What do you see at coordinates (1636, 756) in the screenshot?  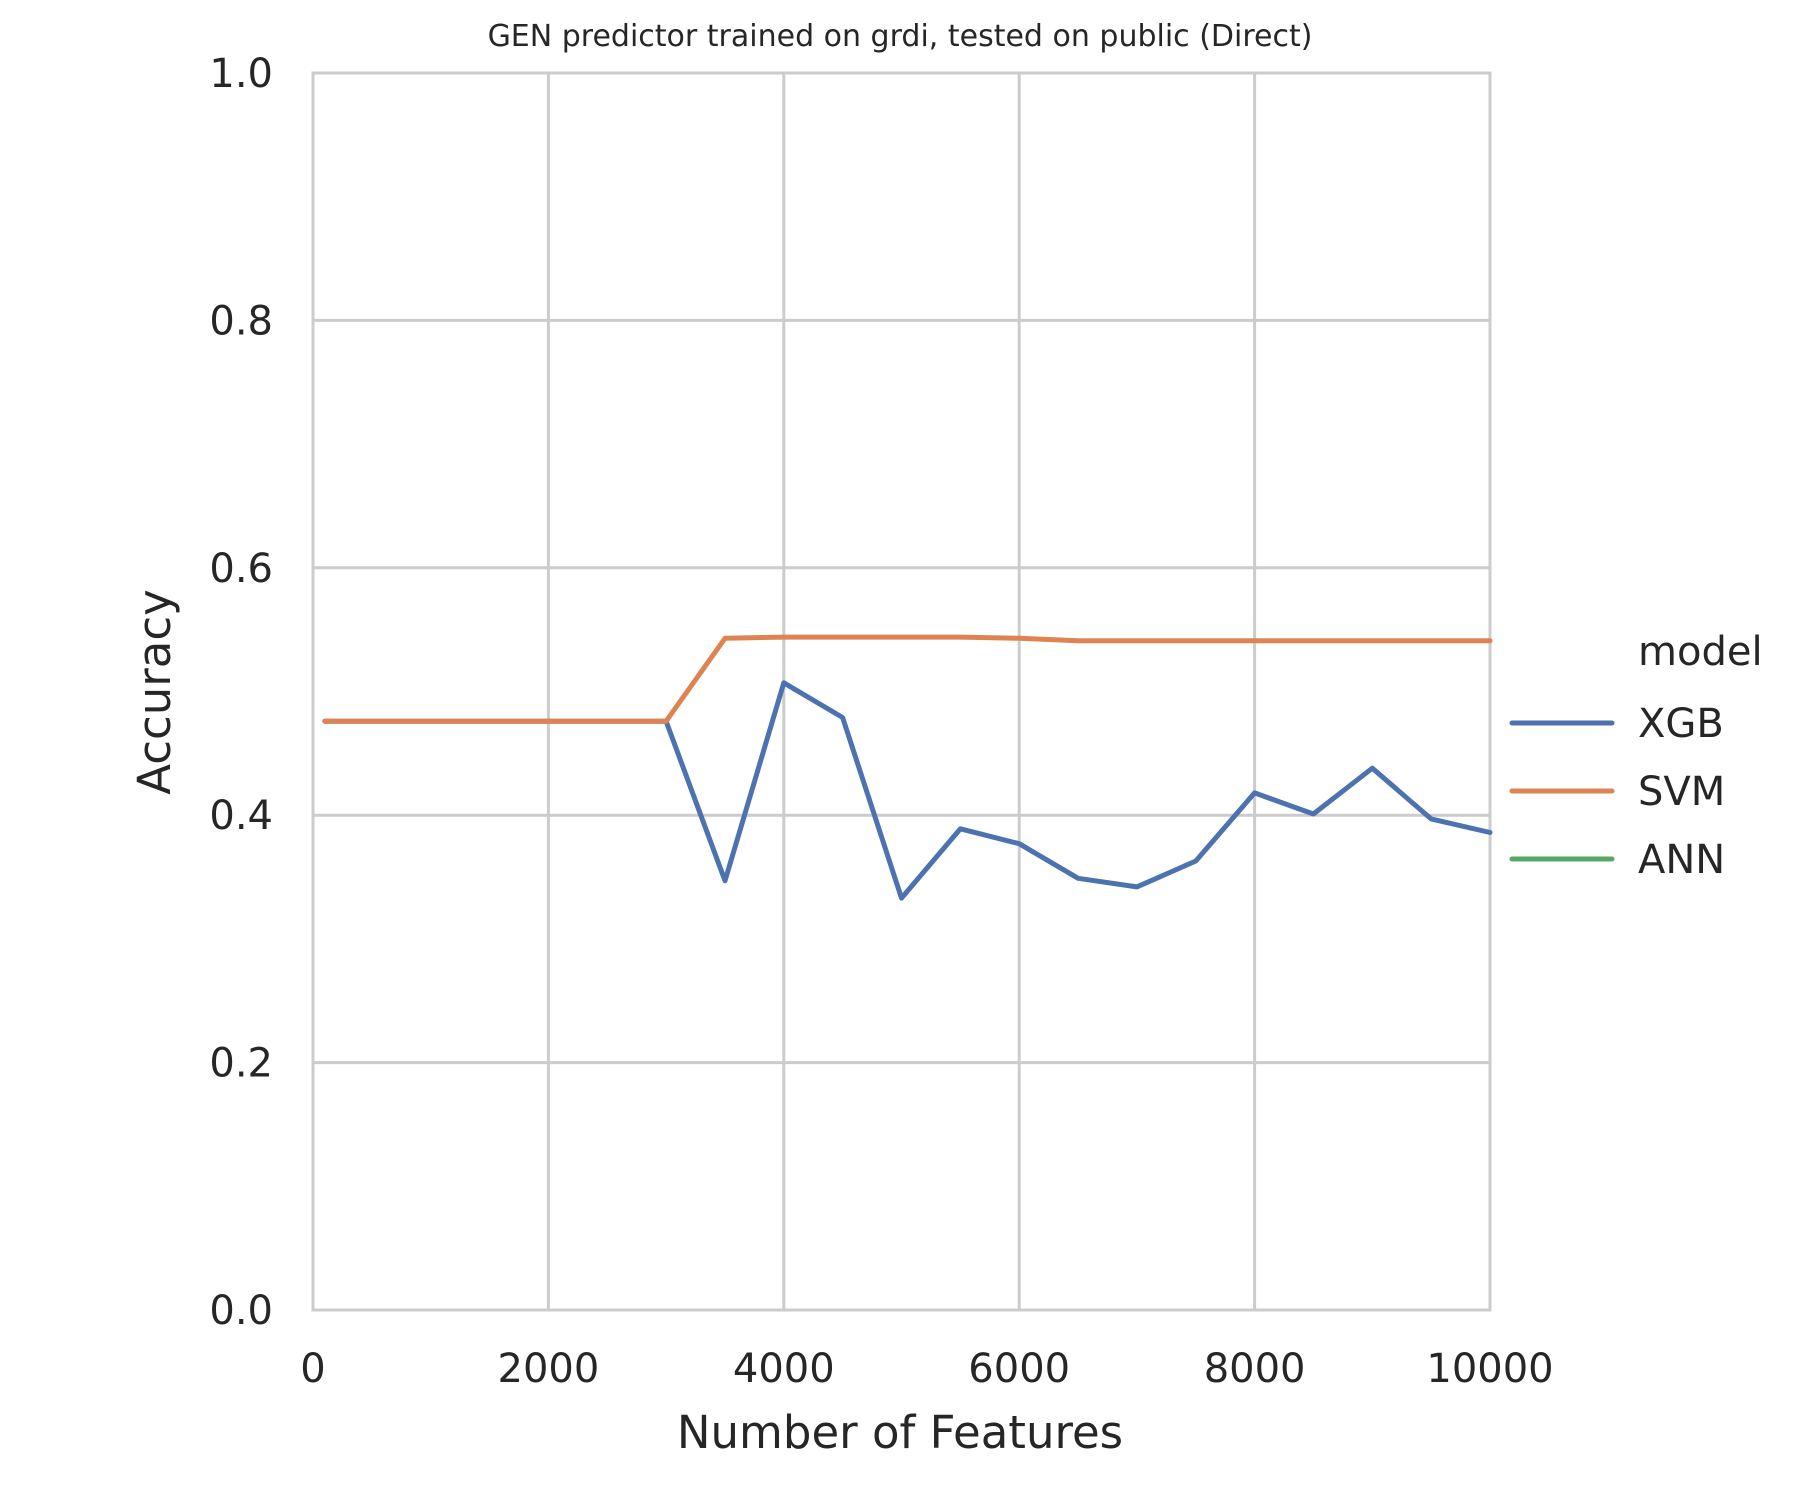 I see `legend: model XGB SVM ANN` at bounding box center [1636, 756].